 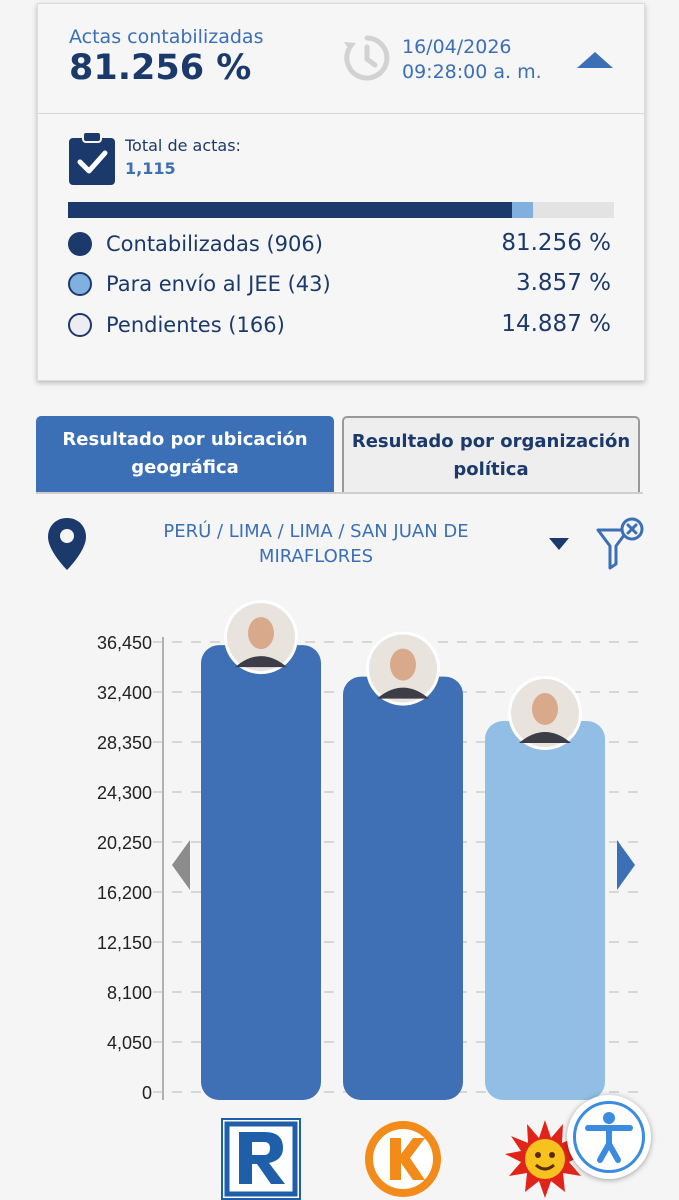 I want to click on actas-progress-bar, so click(x=341, y=210).